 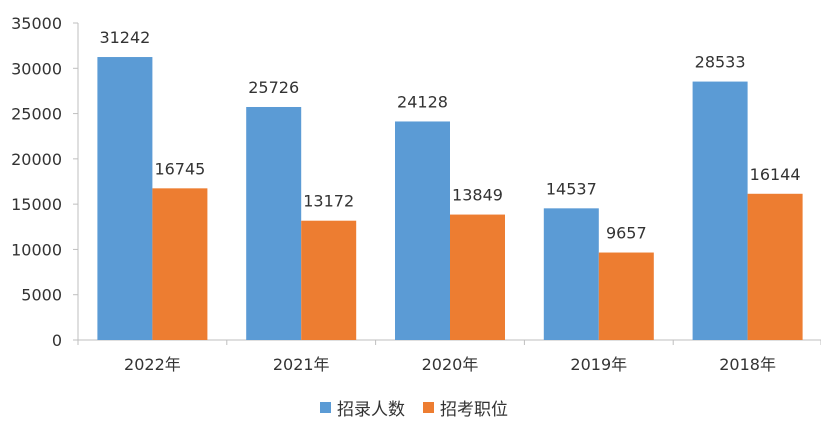 I want to click on y-tick-label: 35000, so click(x=36, y=23).